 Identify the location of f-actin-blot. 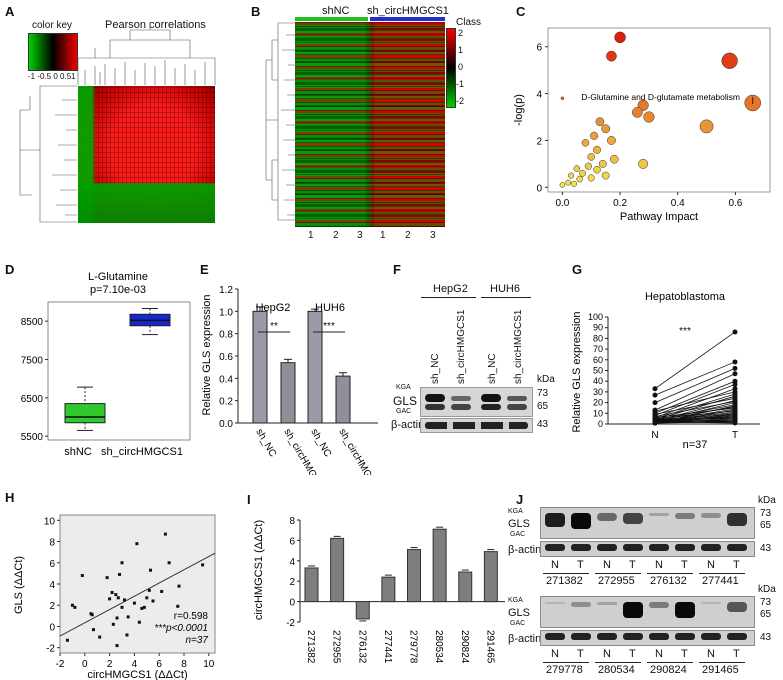
(476, 425).